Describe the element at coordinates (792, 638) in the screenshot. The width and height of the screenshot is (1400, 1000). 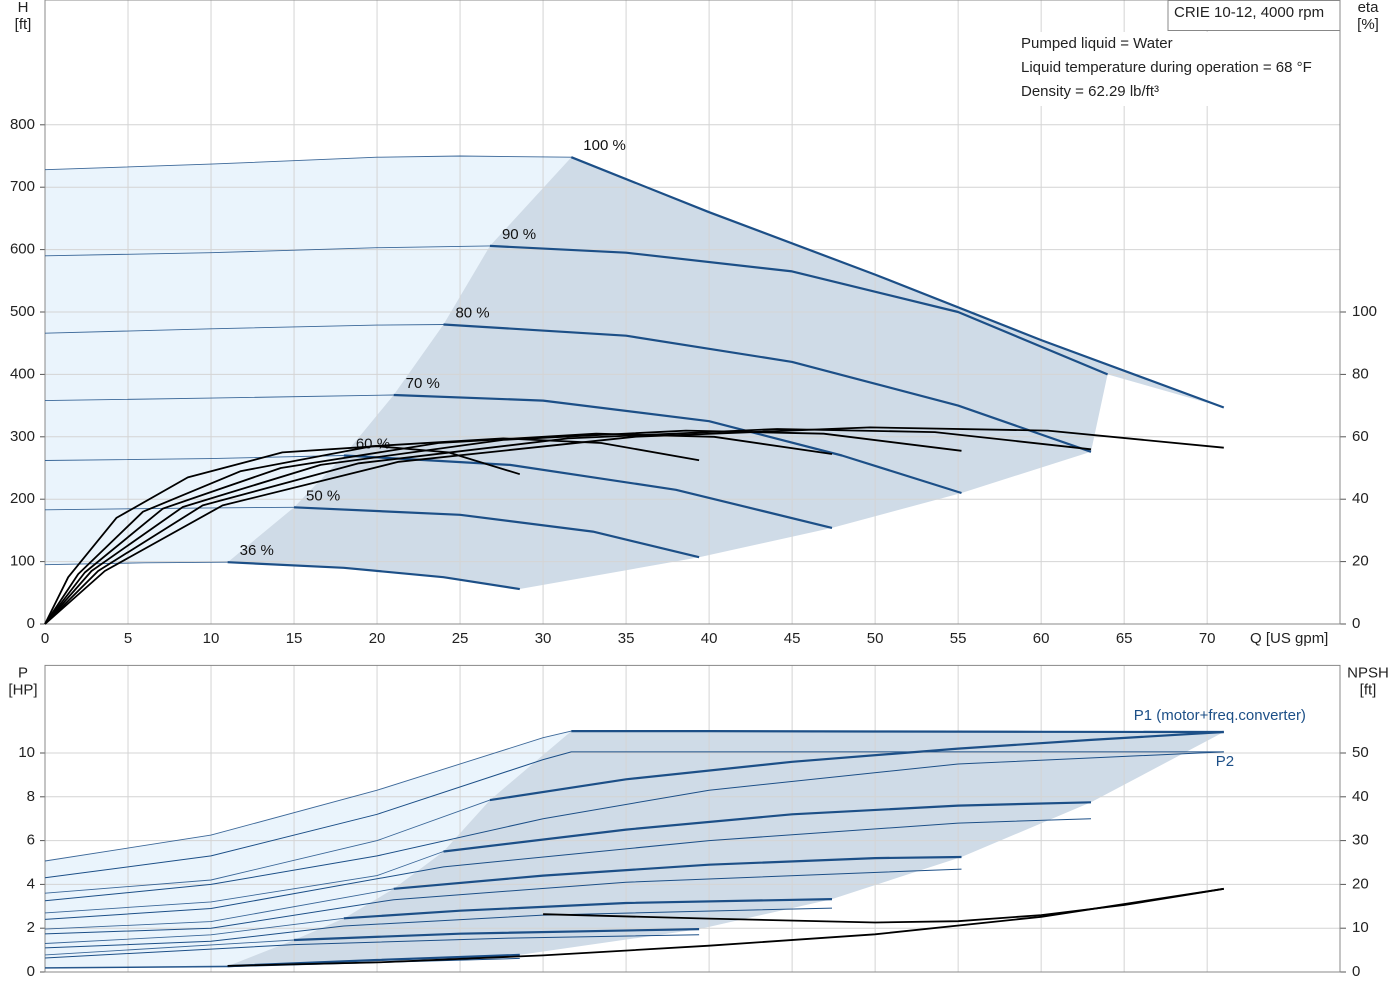
I see `x-tick-label: 45` at that location.